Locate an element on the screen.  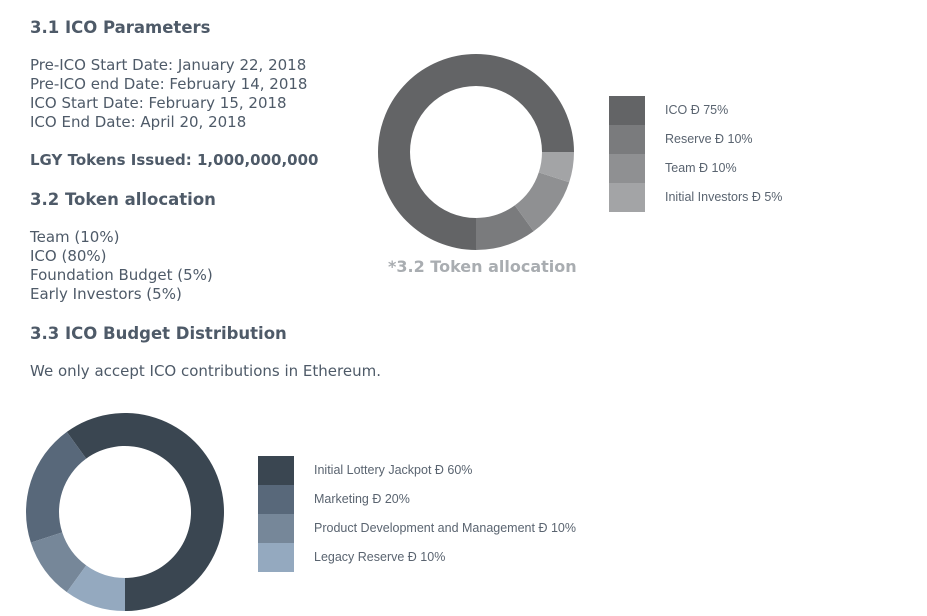
allocation-team: Team (10%) is located at coordinates (75, 237).